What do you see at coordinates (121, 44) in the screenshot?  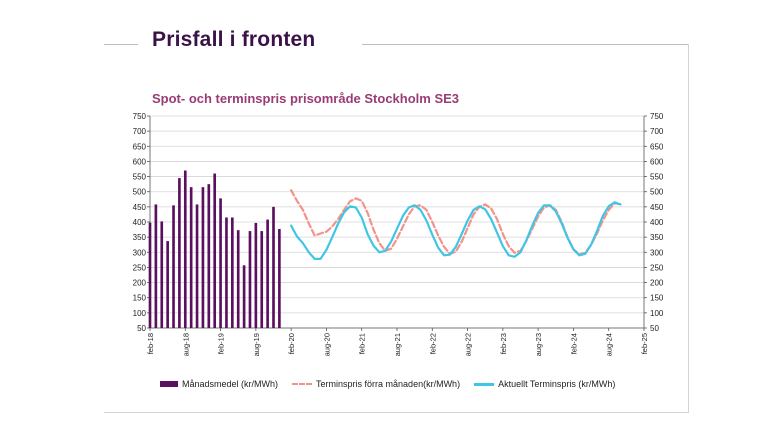 I see `title-rule-left` at bounding box center [121, 44].